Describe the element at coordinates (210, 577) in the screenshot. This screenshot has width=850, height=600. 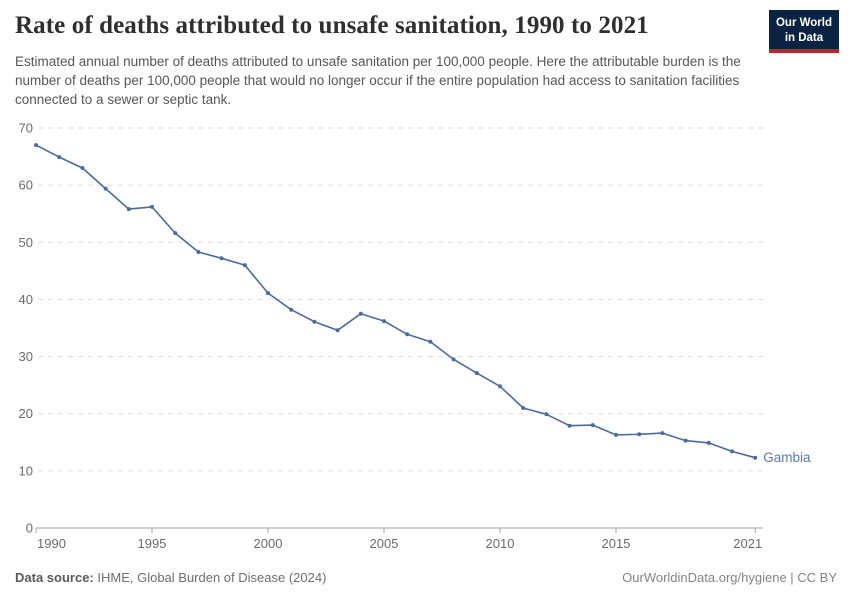
I see `data-source-value: IHME, Global Burden of Disease (2024)` at that location.